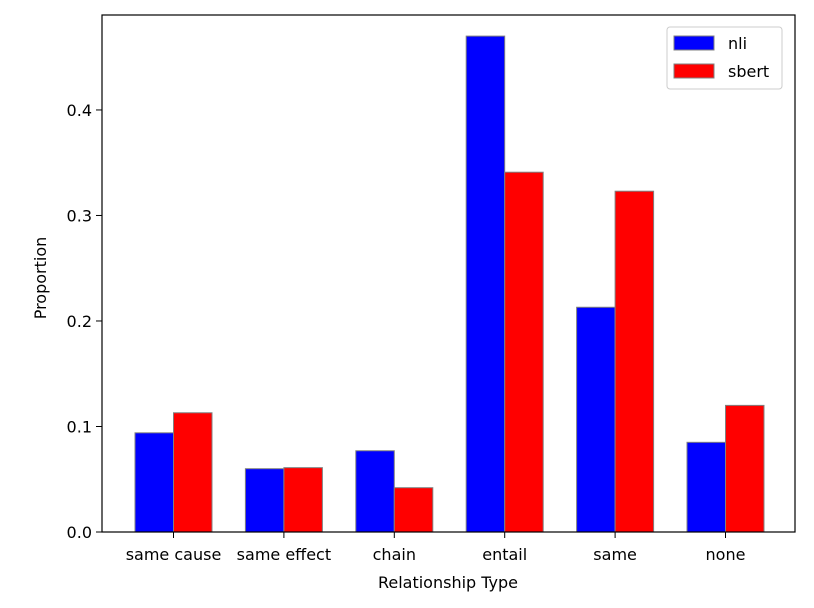 Image resolution: width=814 pixels, height=608 pixels. I want to click on y-tick-label: 0.3, so click(79, 215).